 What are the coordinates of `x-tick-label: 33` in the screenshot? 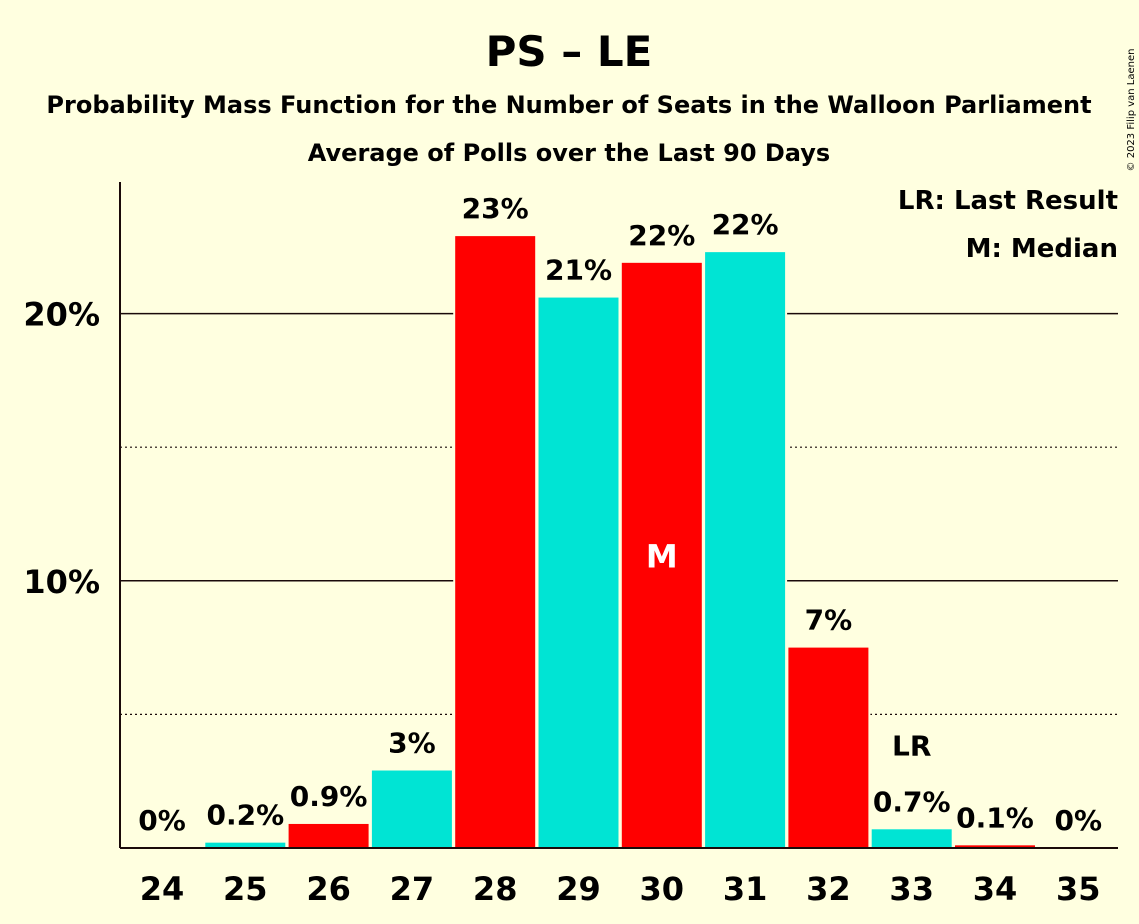 It's located at (911, 889).